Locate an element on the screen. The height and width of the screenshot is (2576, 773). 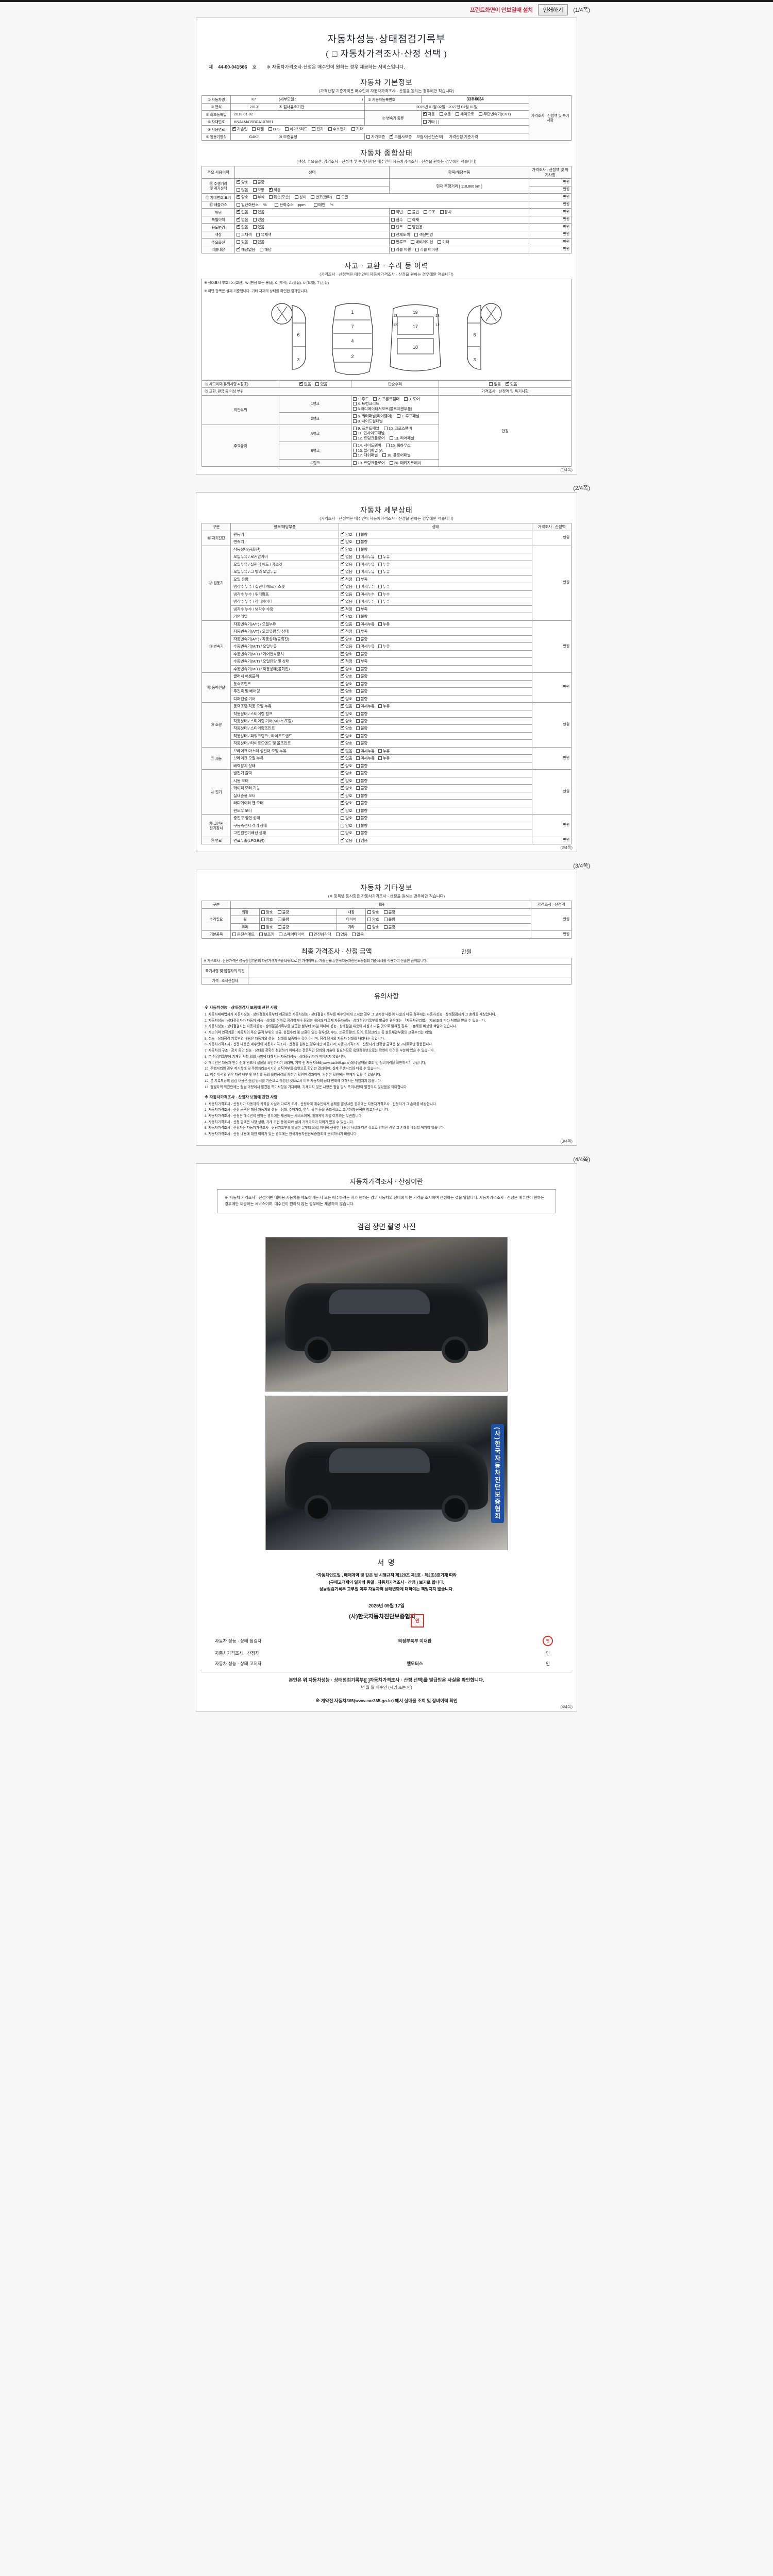
checkbox-accident-yes: 있음 is located at coordinates (321, 384).